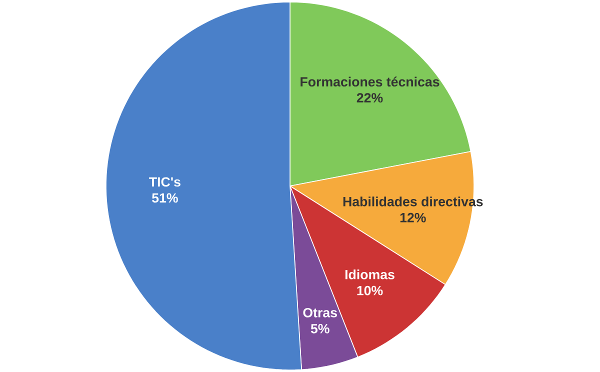  Describe the element at coordinates (370, 291) in the screenshot. I see `data-label: 10%` at that location.